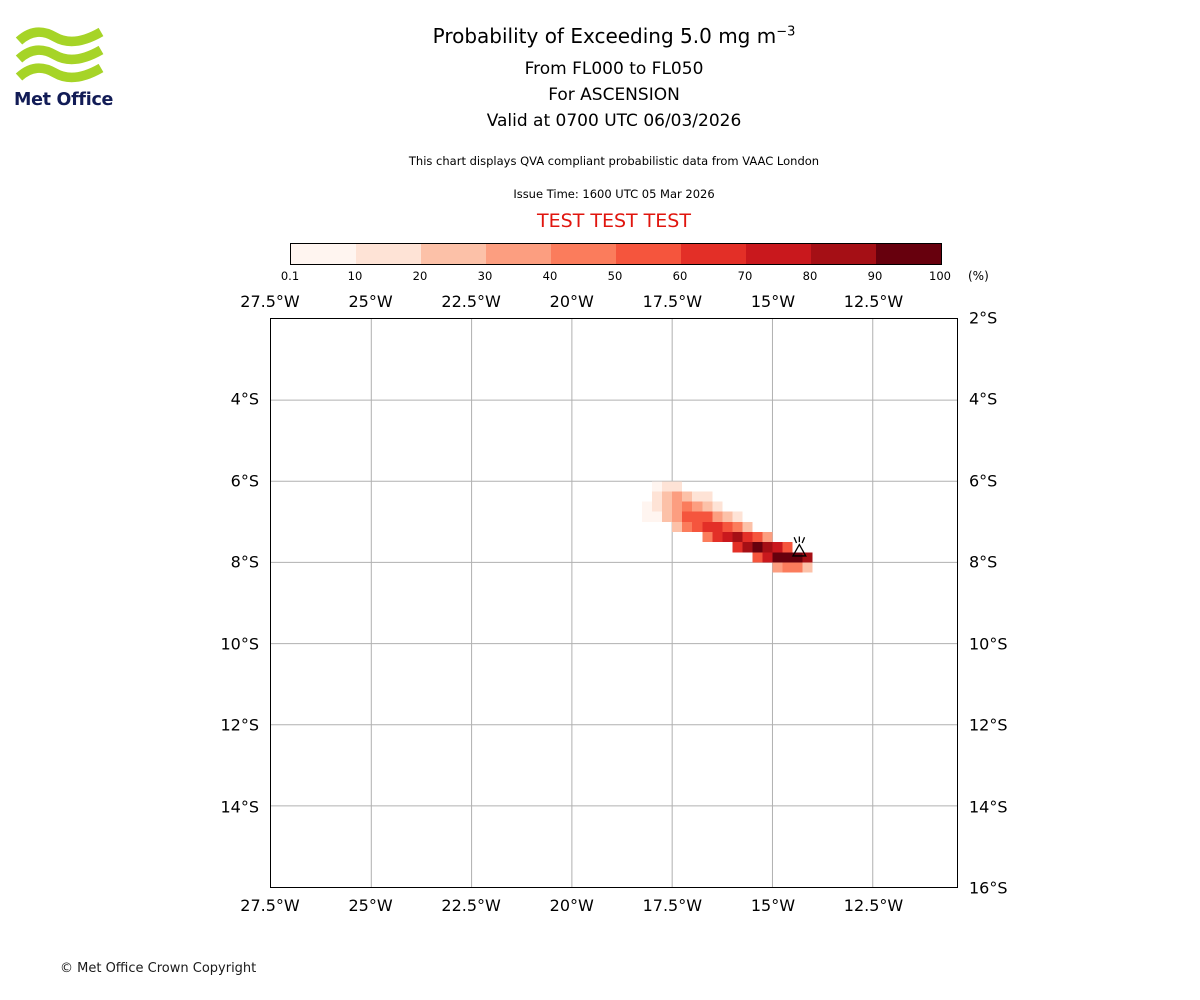 The height and width of the screenshot is (1000, 1200). What do you see at coordinates (988, 807) in the screenshot?
I see `y-tick-label-right: 14°S` at bounding box center [988, 807].